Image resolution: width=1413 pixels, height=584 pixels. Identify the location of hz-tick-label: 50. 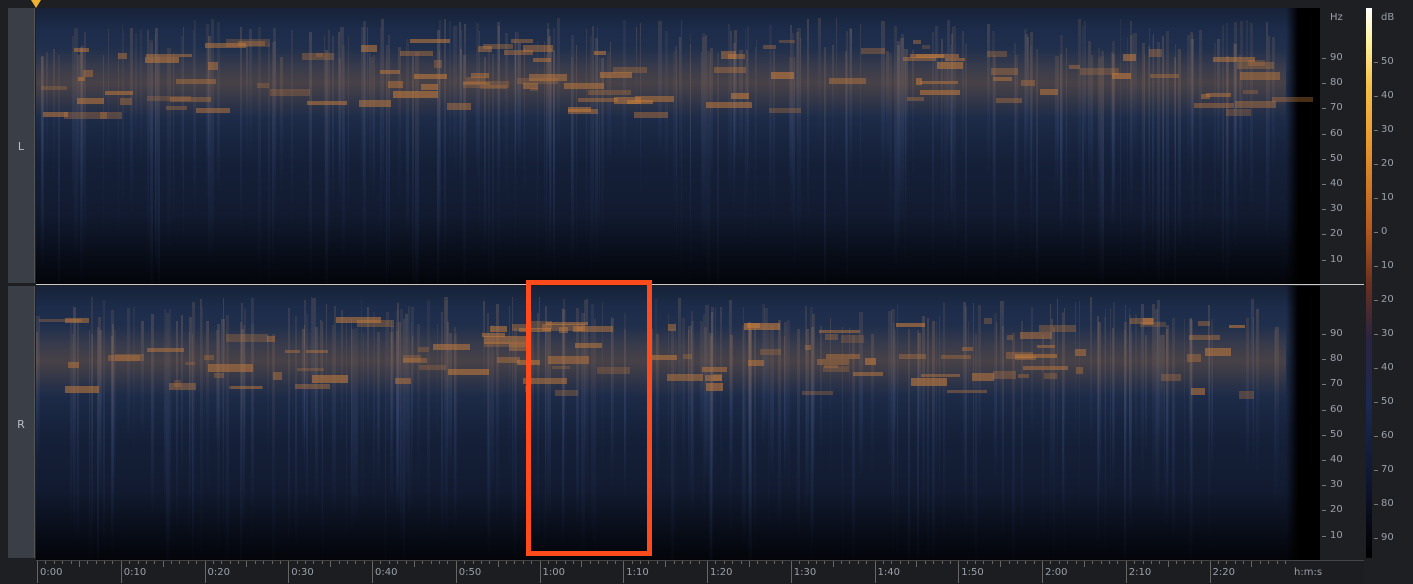
(1336, 434).